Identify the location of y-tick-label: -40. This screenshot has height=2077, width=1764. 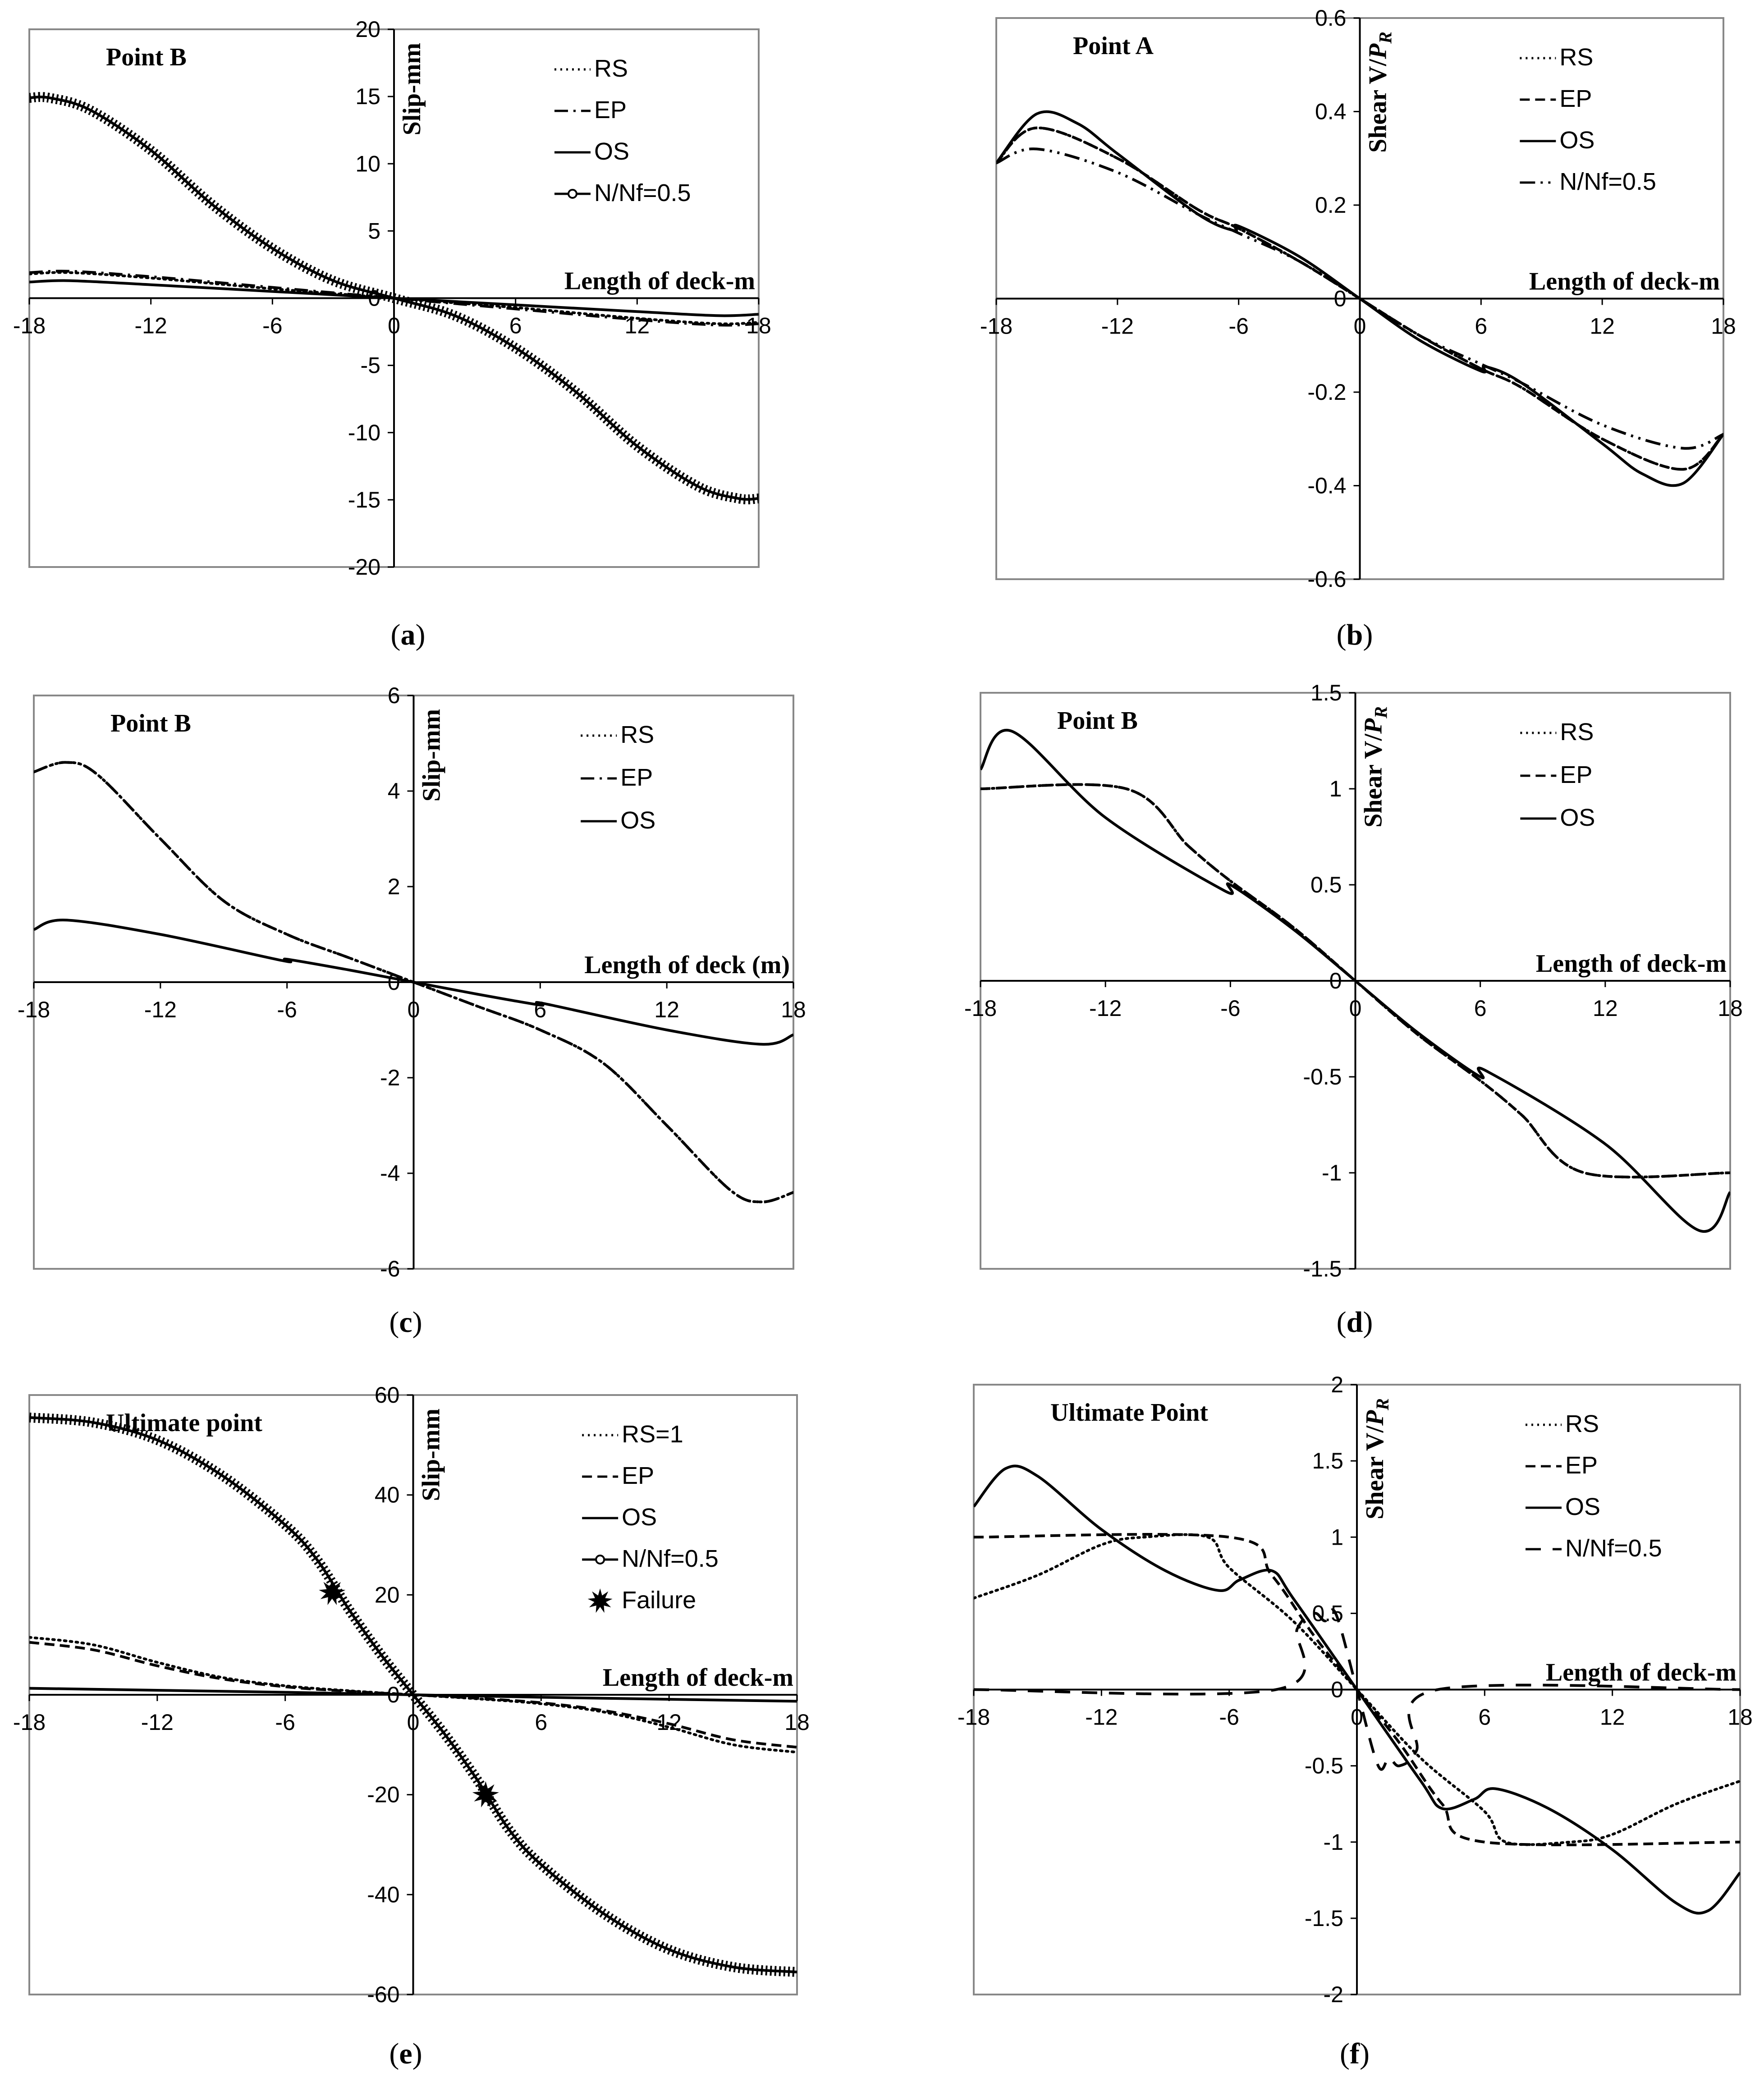
(383, 1895).